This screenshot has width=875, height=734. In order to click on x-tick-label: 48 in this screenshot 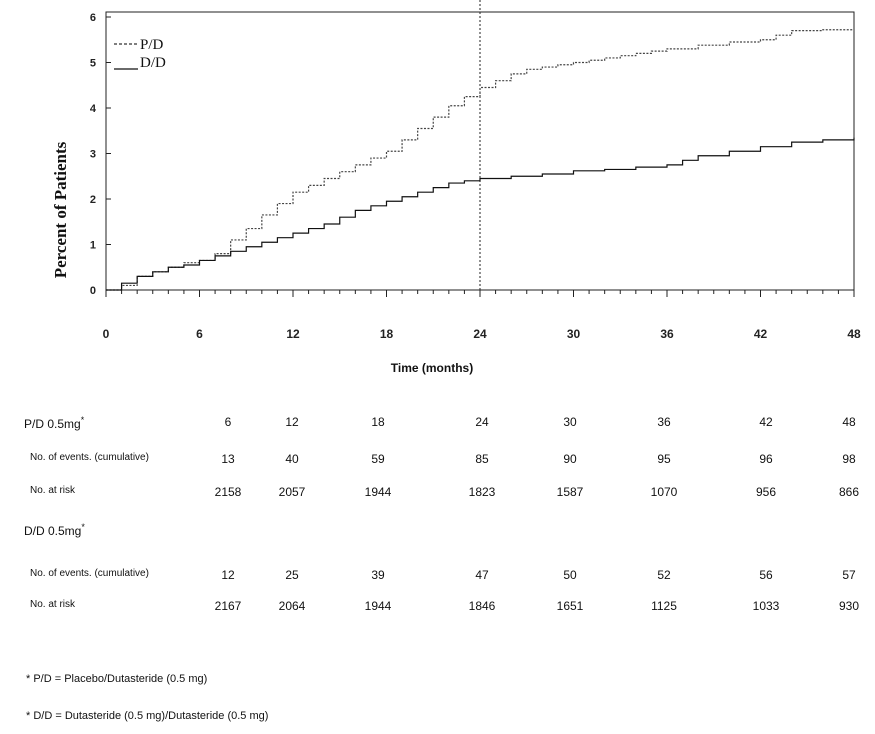, I will do `click(854, 334)`.